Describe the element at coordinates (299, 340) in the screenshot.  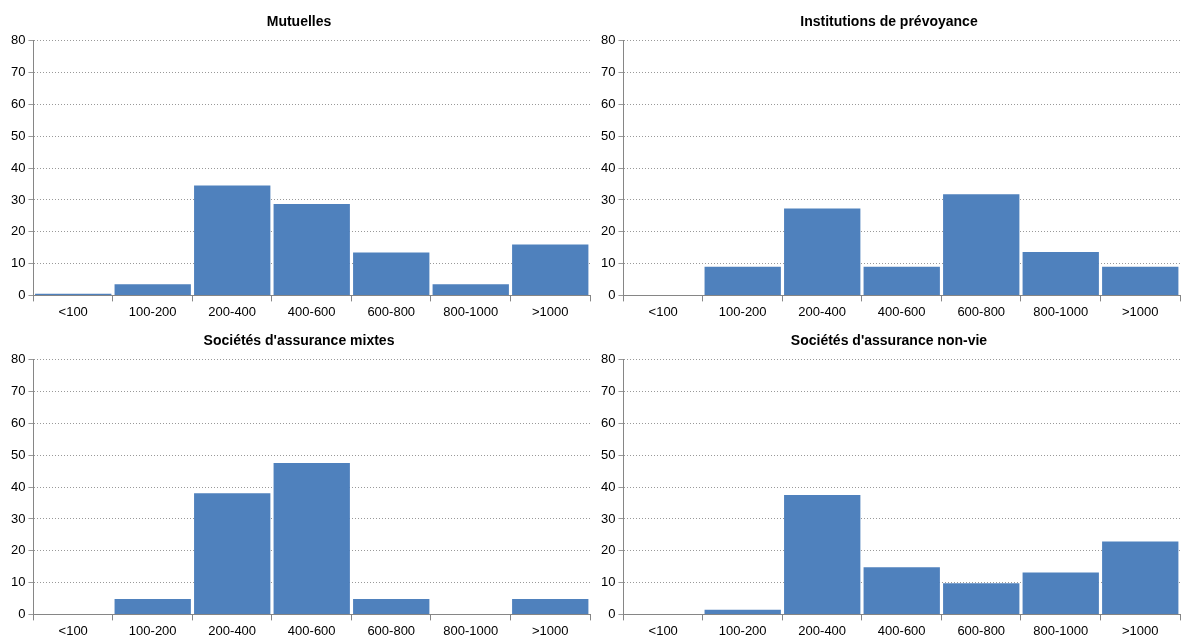
I see `chart-title: Sociétés d'assurance mixtes` at that location.